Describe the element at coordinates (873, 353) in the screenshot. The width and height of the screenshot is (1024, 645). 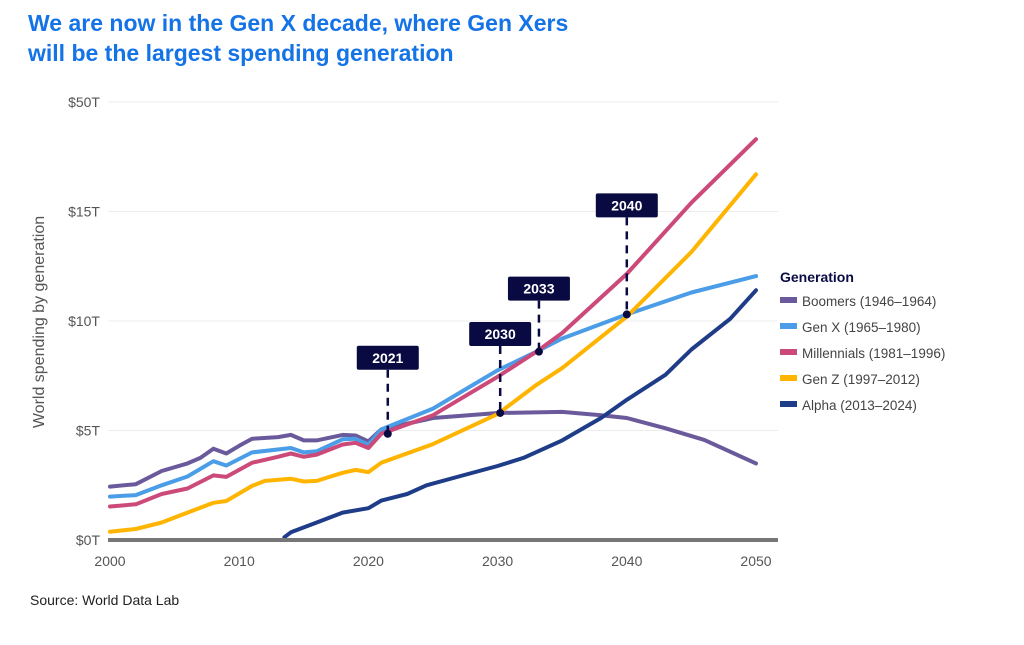
I see `legend-item-label: Millennials (1981–1996)` at that location.